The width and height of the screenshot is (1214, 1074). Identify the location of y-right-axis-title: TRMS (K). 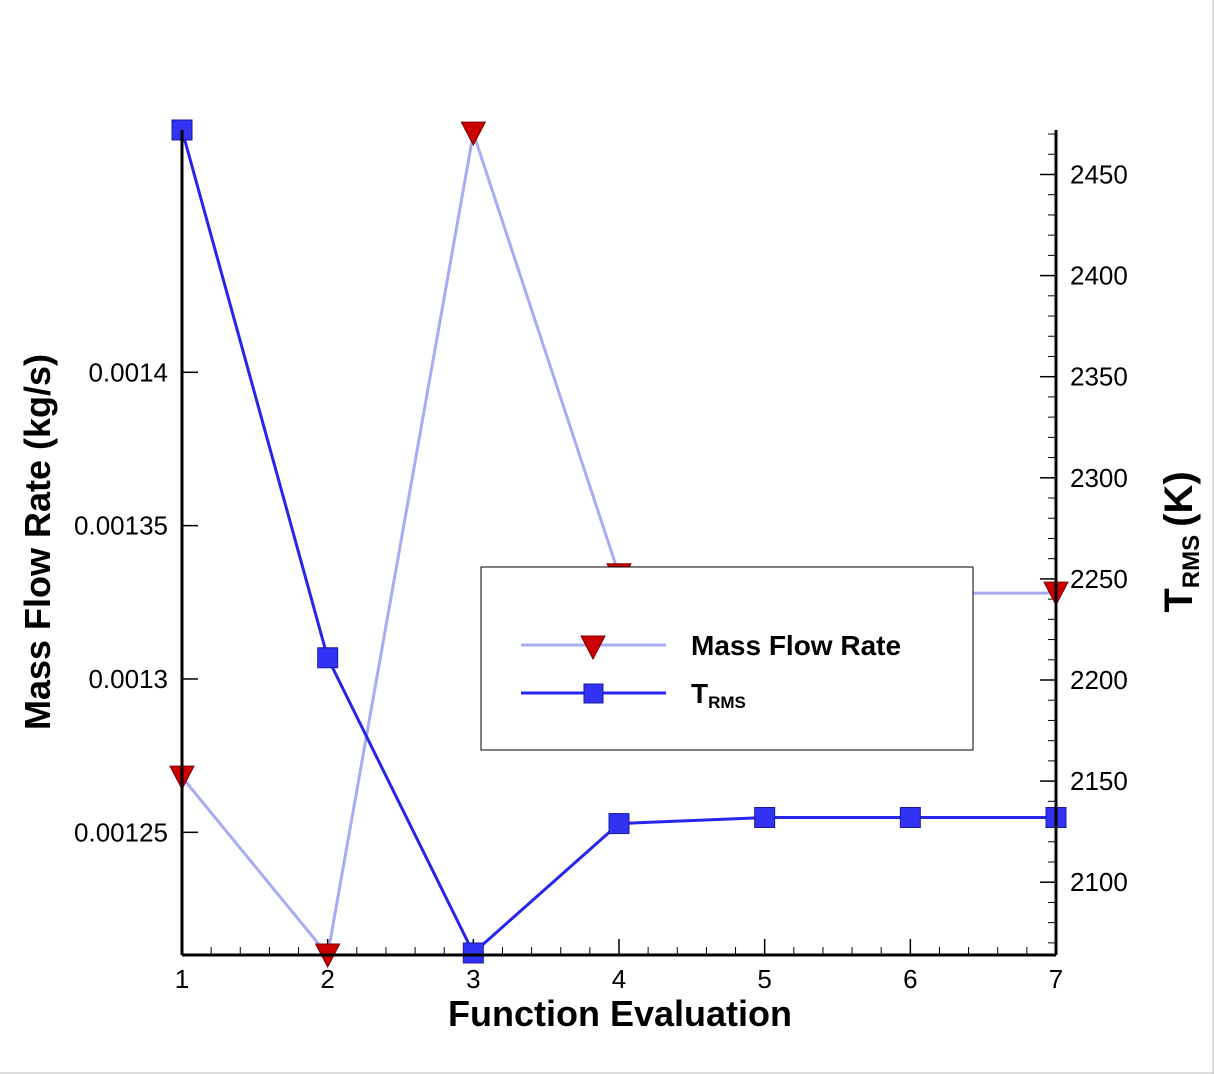
(1181, 541).